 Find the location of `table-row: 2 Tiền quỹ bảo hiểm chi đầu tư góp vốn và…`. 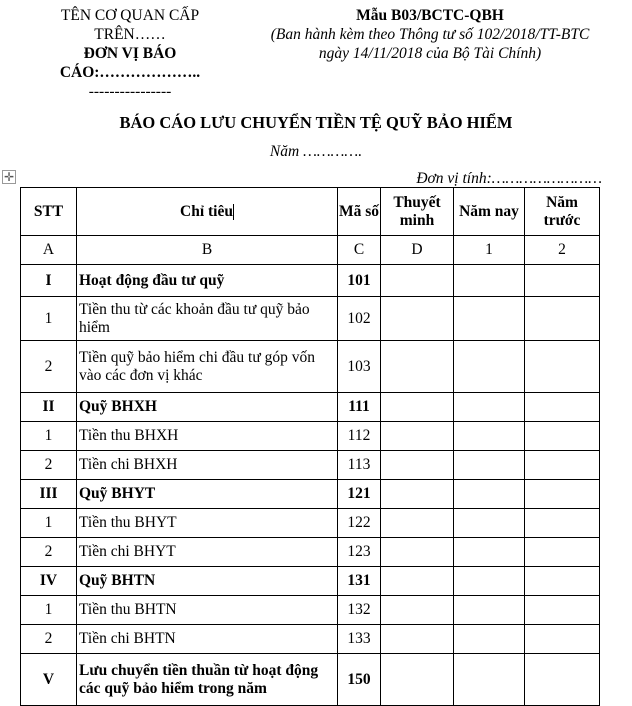

table-row: 2 Tiền quỹ bảo hiểm chi đầu tư góp vốn và… is located at coordinates (310, 366).